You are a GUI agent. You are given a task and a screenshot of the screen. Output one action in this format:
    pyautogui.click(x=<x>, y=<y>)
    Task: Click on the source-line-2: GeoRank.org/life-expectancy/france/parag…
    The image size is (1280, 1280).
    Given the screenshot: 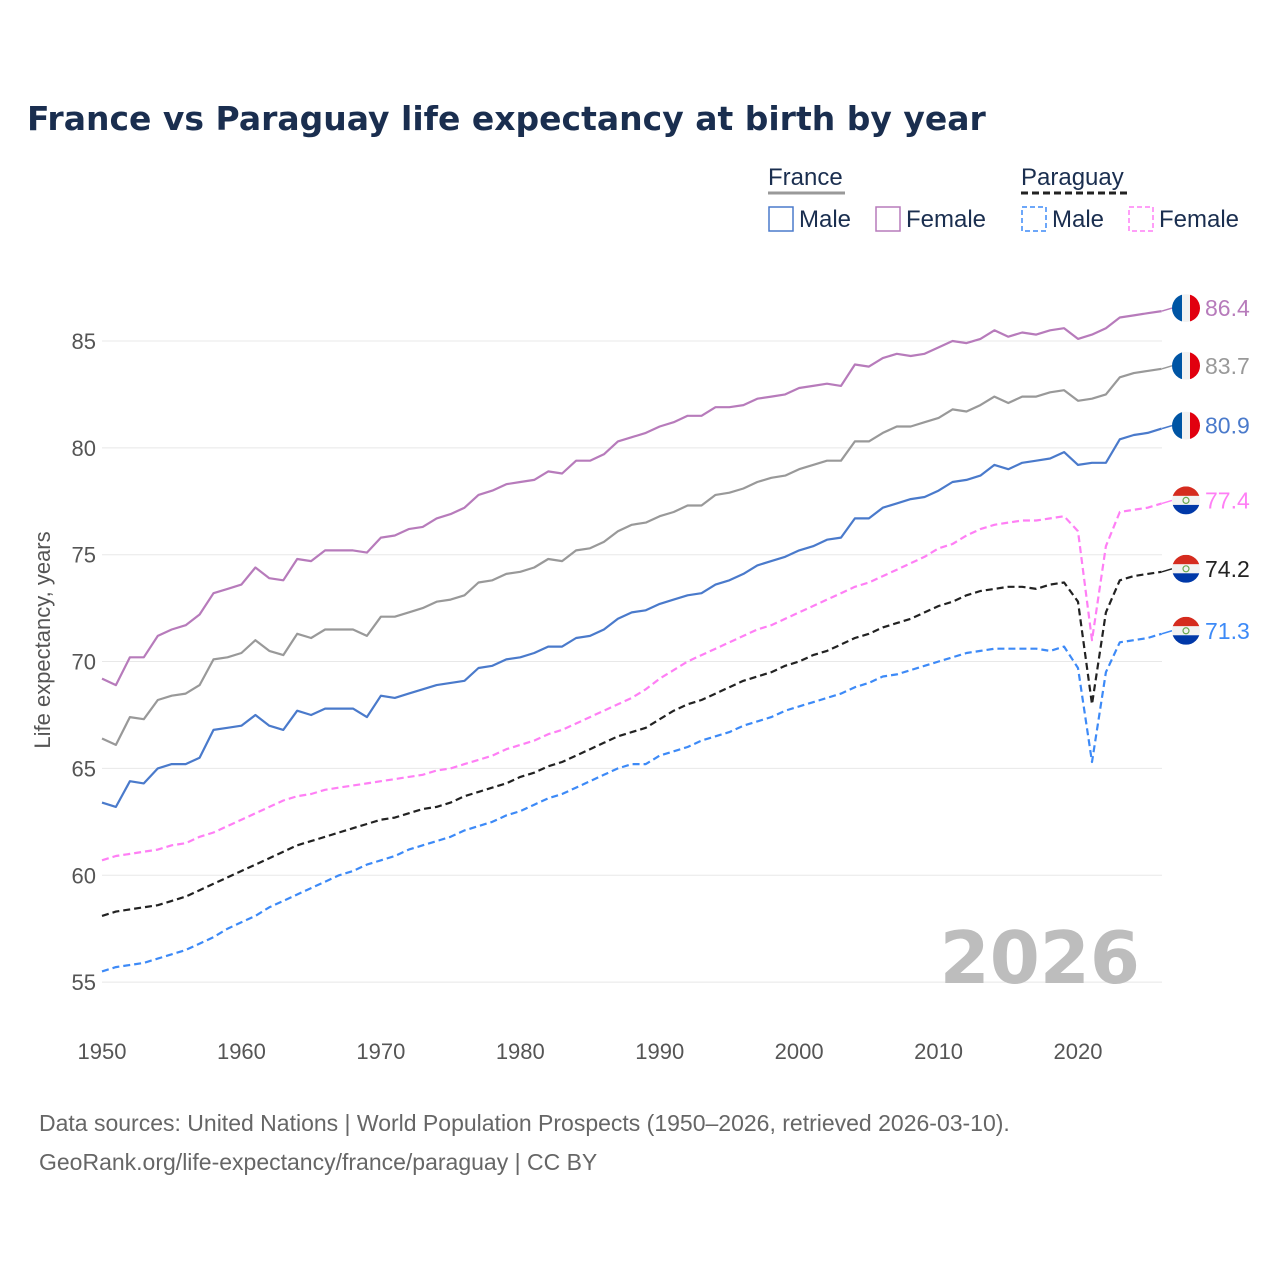 What is the action you would take?
    pyautogui.click(x=318, y=1162)
    